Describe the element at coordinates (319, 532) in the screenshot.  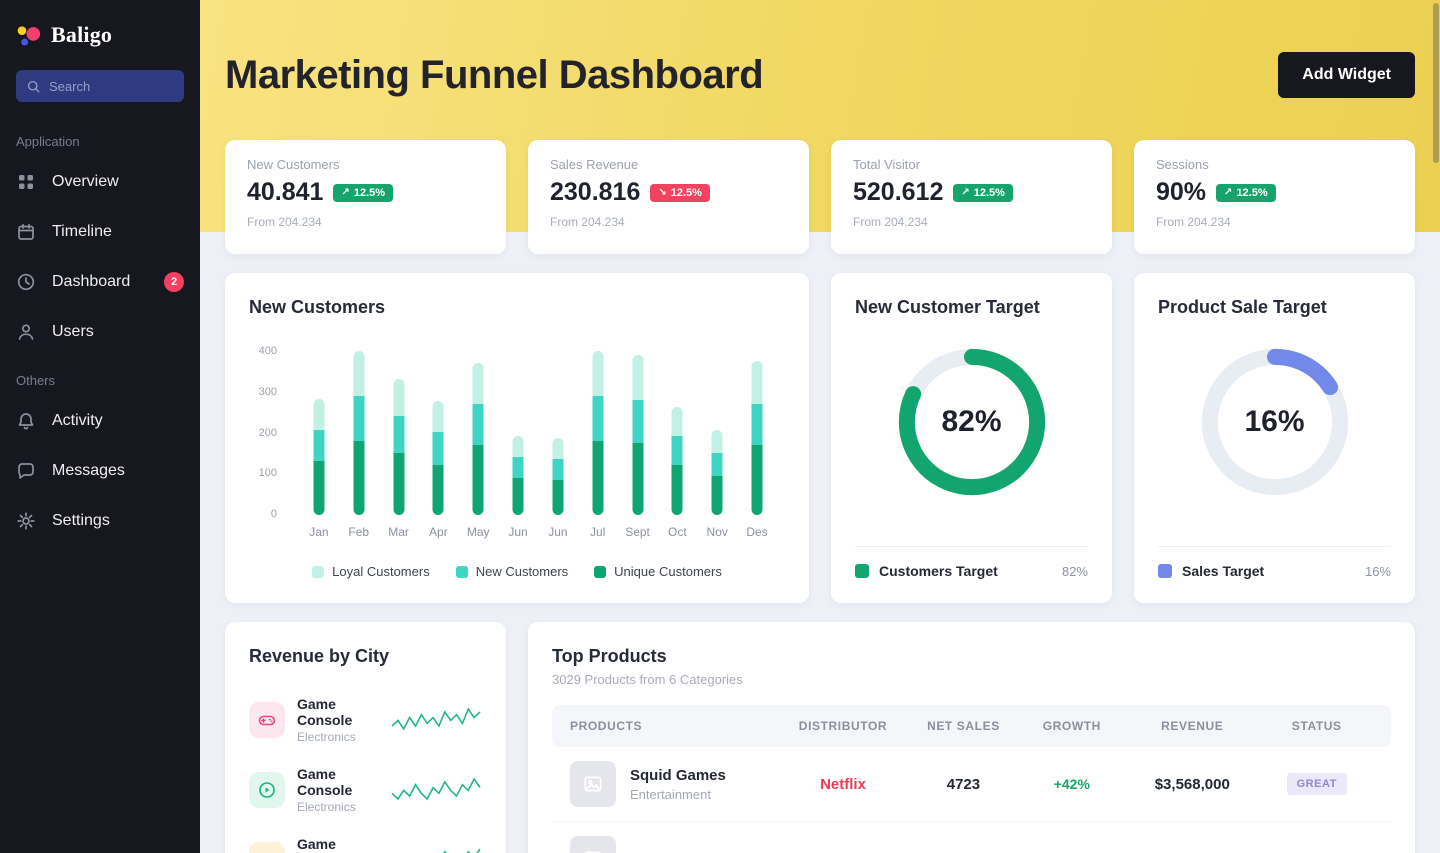
I see `x-tick-label: Jan` at that location.